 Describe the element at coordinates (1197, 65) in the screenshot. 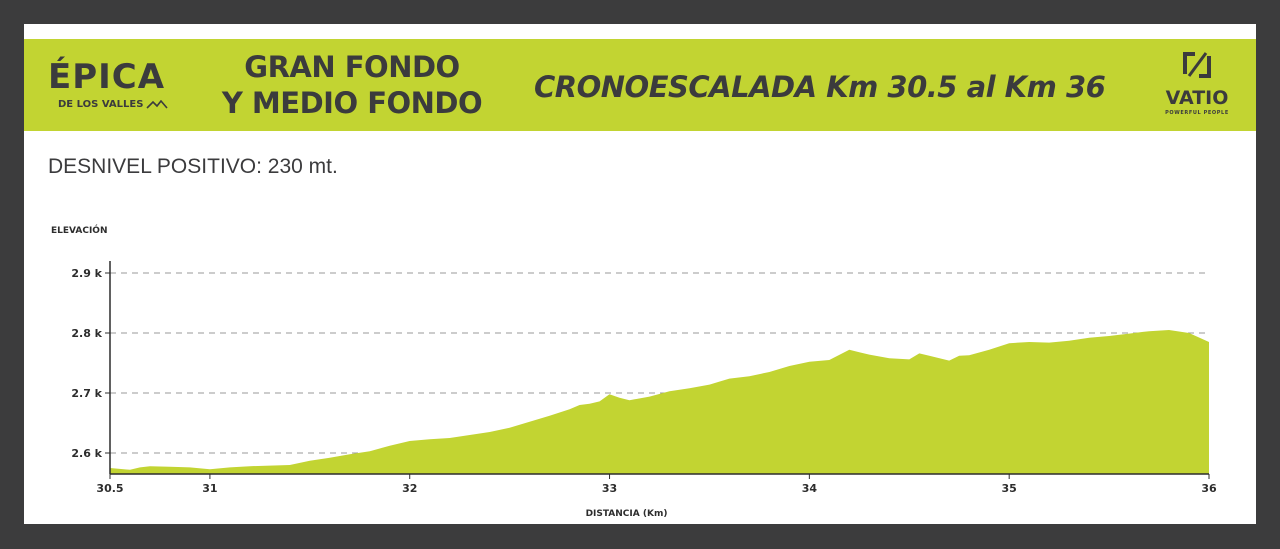

I see `vatio-mark-icon` at that location.